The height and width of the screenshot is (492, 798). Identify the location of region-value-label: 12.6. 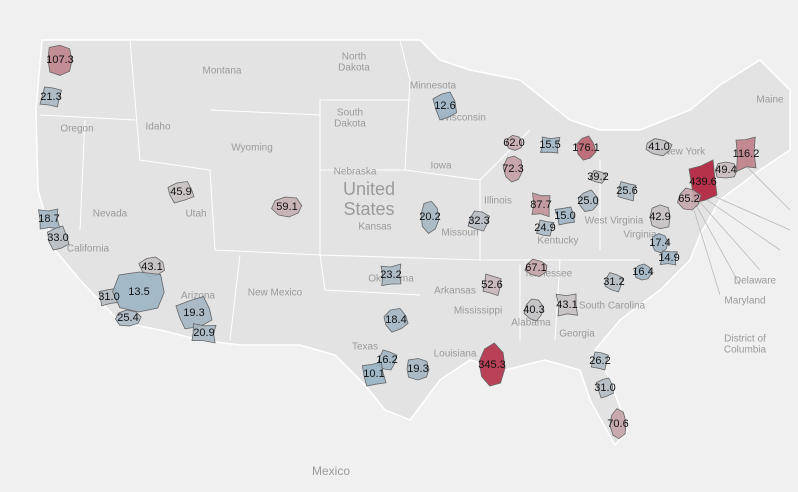
(444, 106).